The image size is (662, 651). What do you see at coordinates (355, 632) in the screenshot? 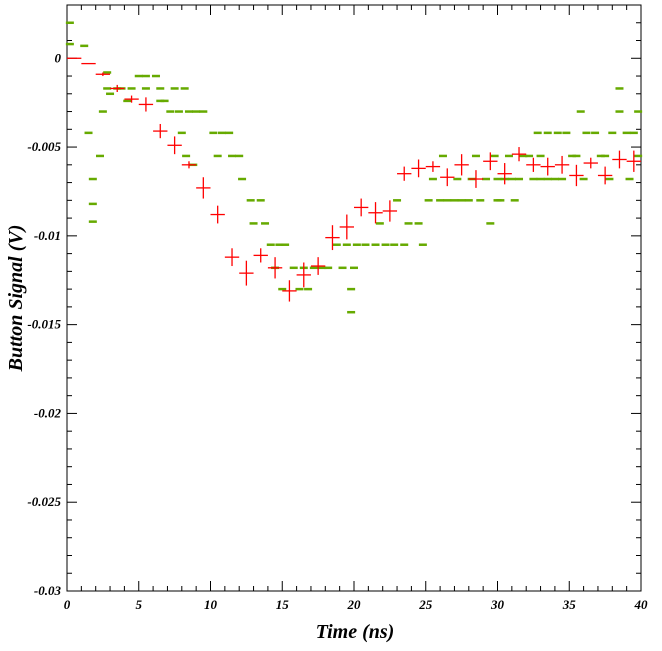
I see `x-axis-title: Time (ns)` at bounding box center [355, 632].